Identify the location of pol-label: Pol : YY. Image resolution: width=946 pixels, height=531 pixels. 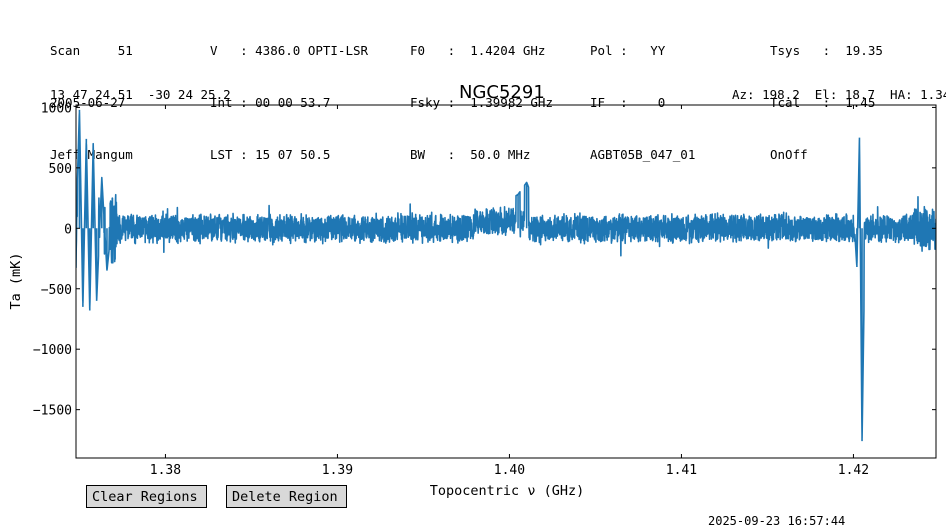
(628, 50).